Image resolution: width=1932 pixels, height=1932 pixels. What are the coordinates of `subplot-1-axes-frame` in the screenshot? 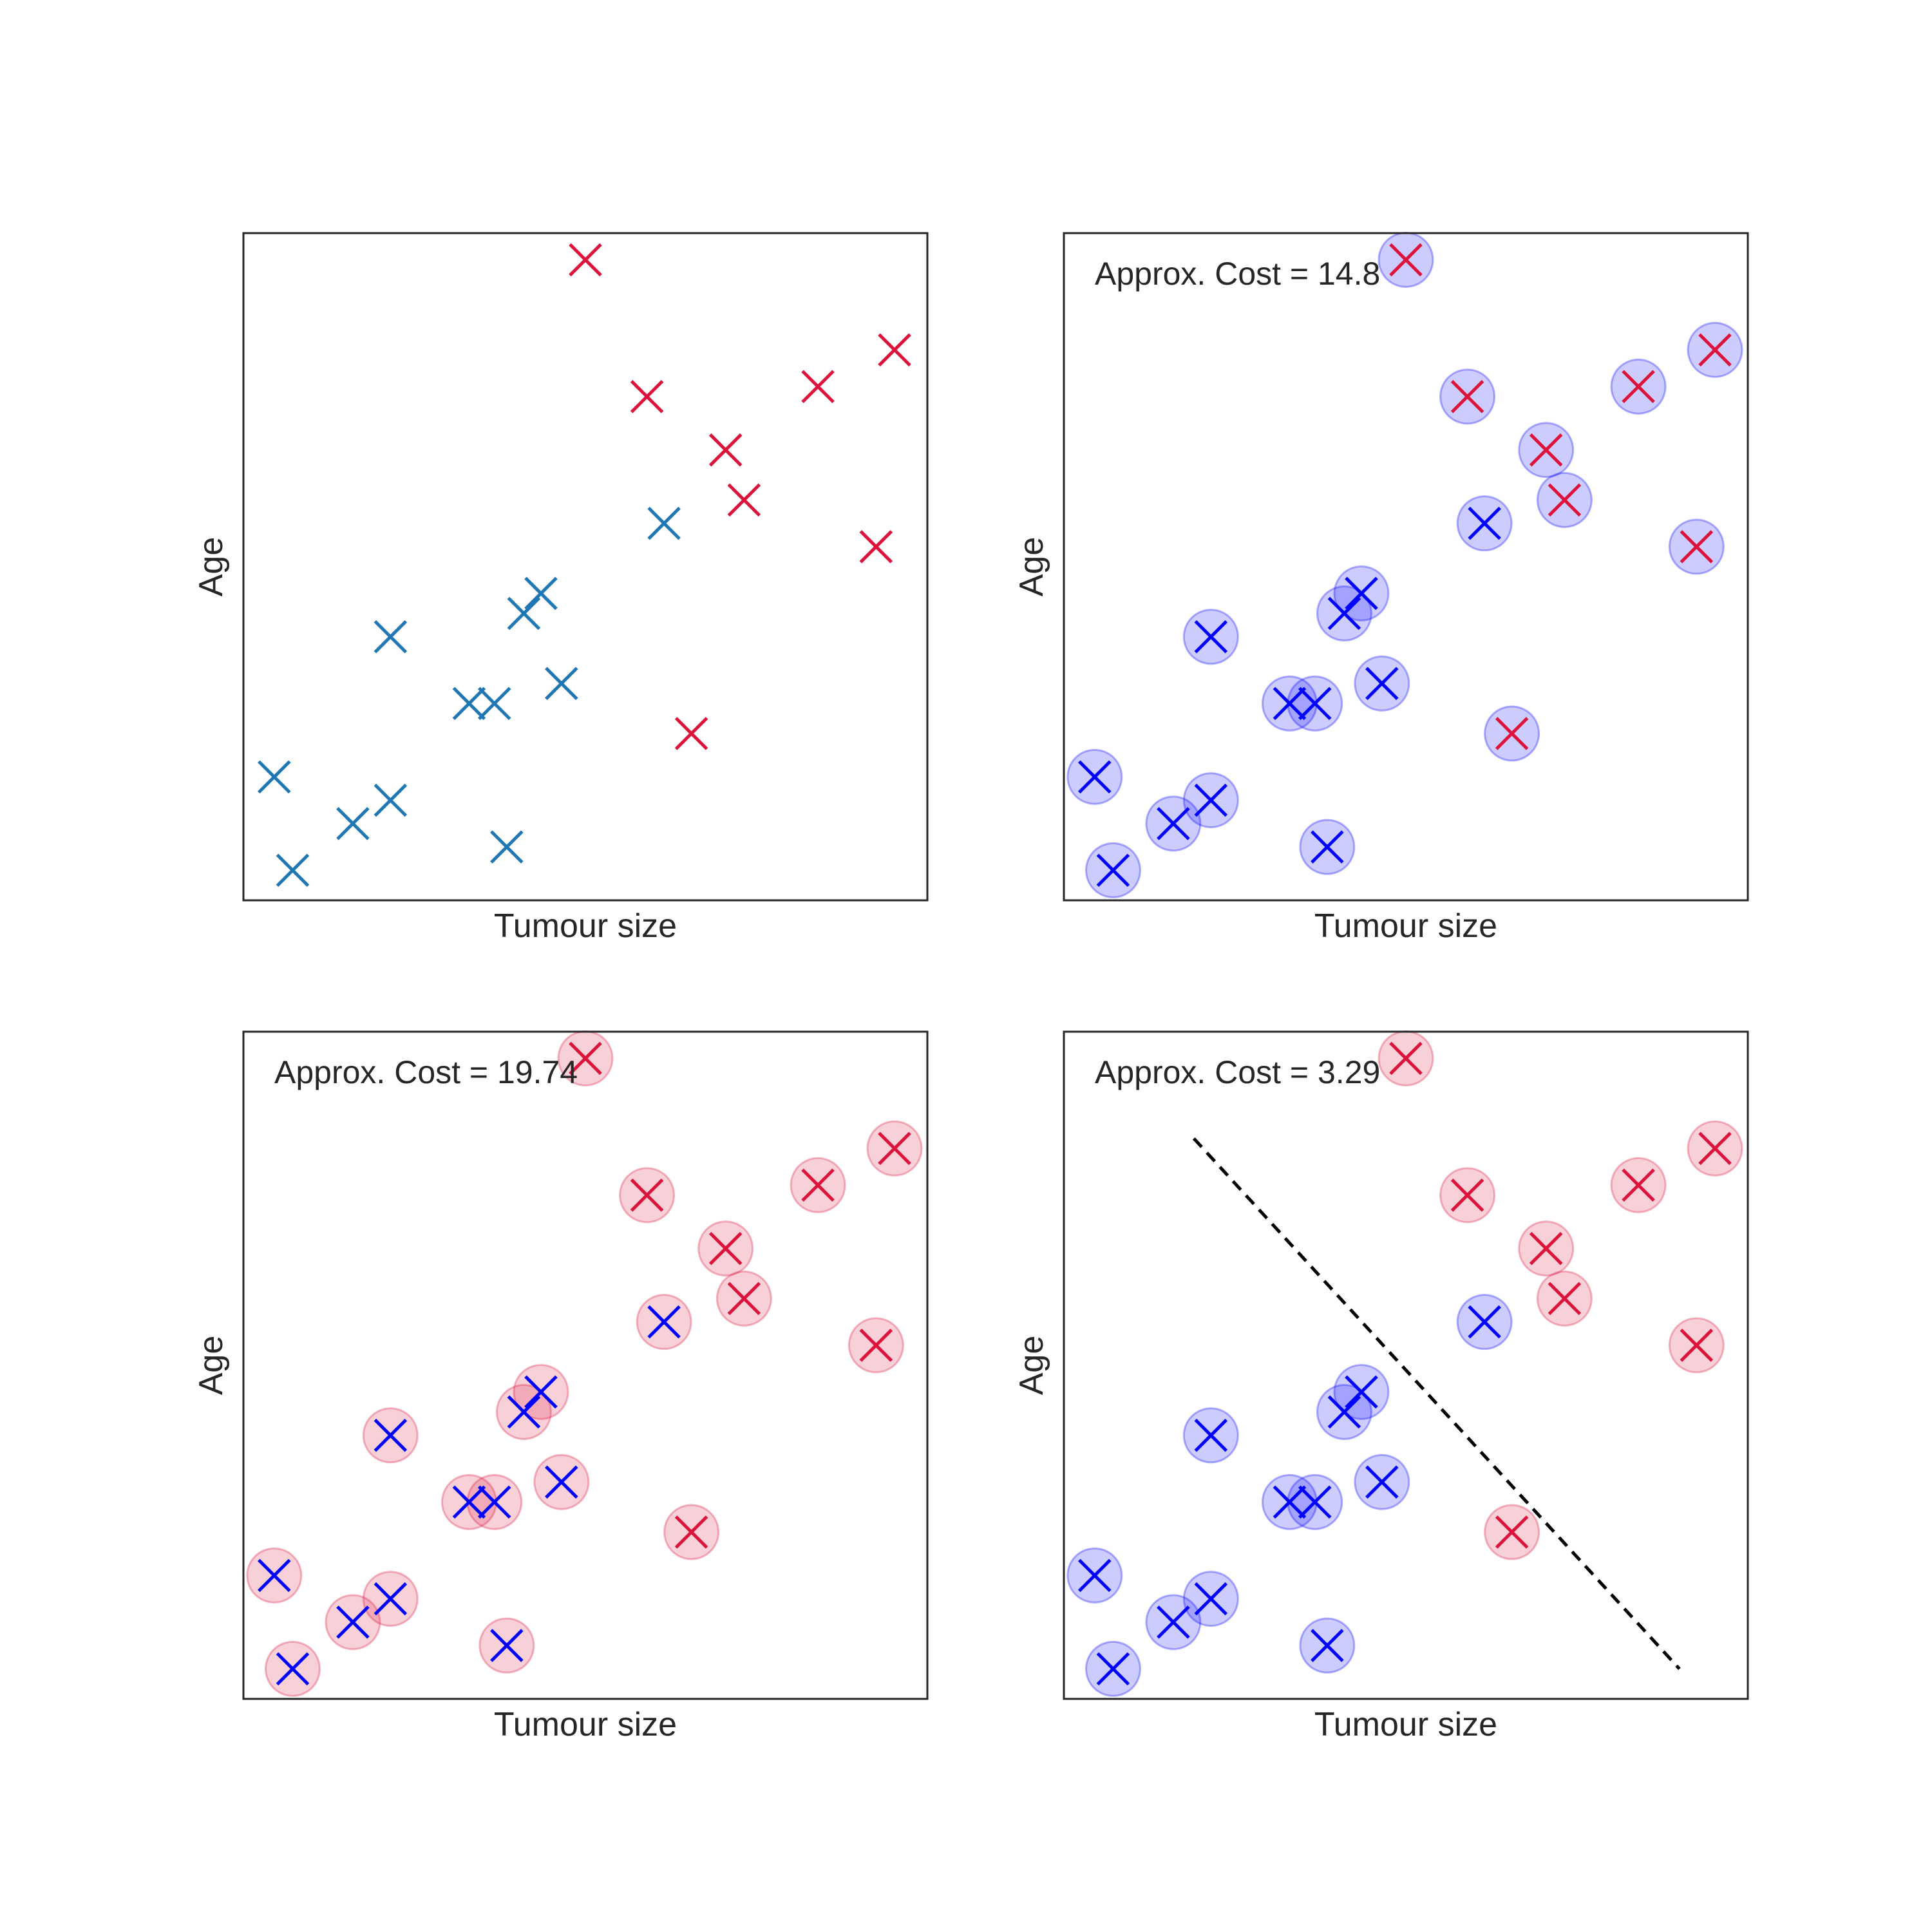 It's located at (586, 567).